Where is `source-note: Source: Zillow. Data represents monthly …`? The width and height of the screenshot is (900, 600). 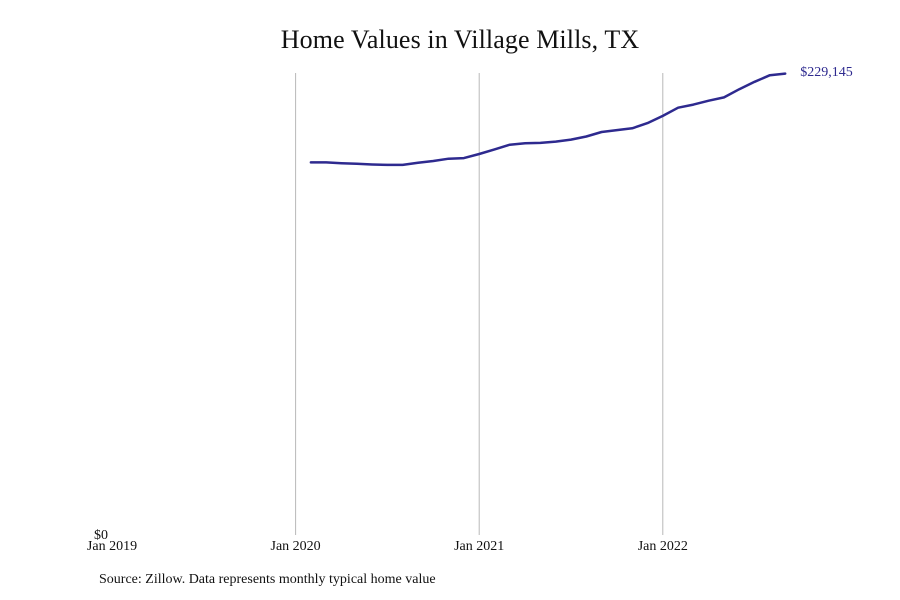 source-note: Source: Zillow. Data represents monthly … is located at coordinates (267, 579).